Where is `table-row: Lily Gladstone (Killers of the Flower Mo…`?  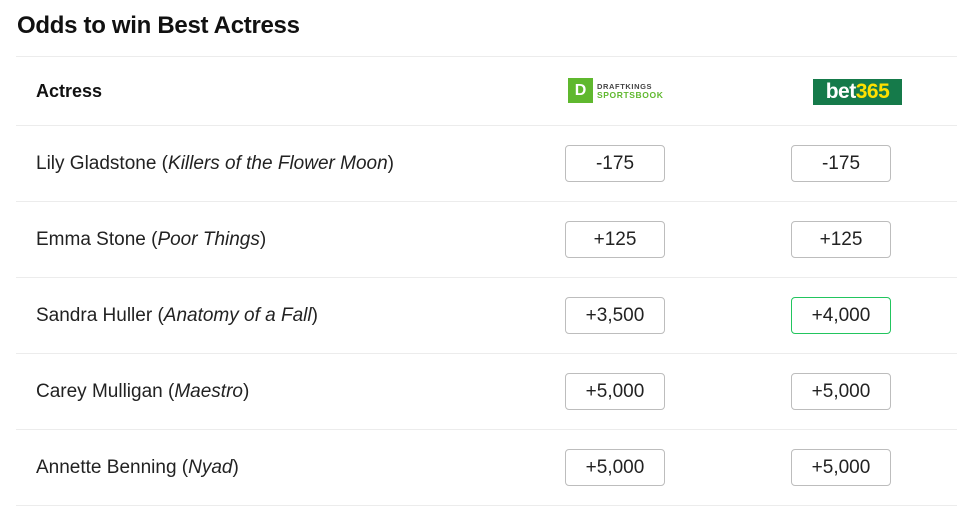 table-row: Lily Gladstone (Killers of the Flower Mo… is located at coordinates (486, 163).